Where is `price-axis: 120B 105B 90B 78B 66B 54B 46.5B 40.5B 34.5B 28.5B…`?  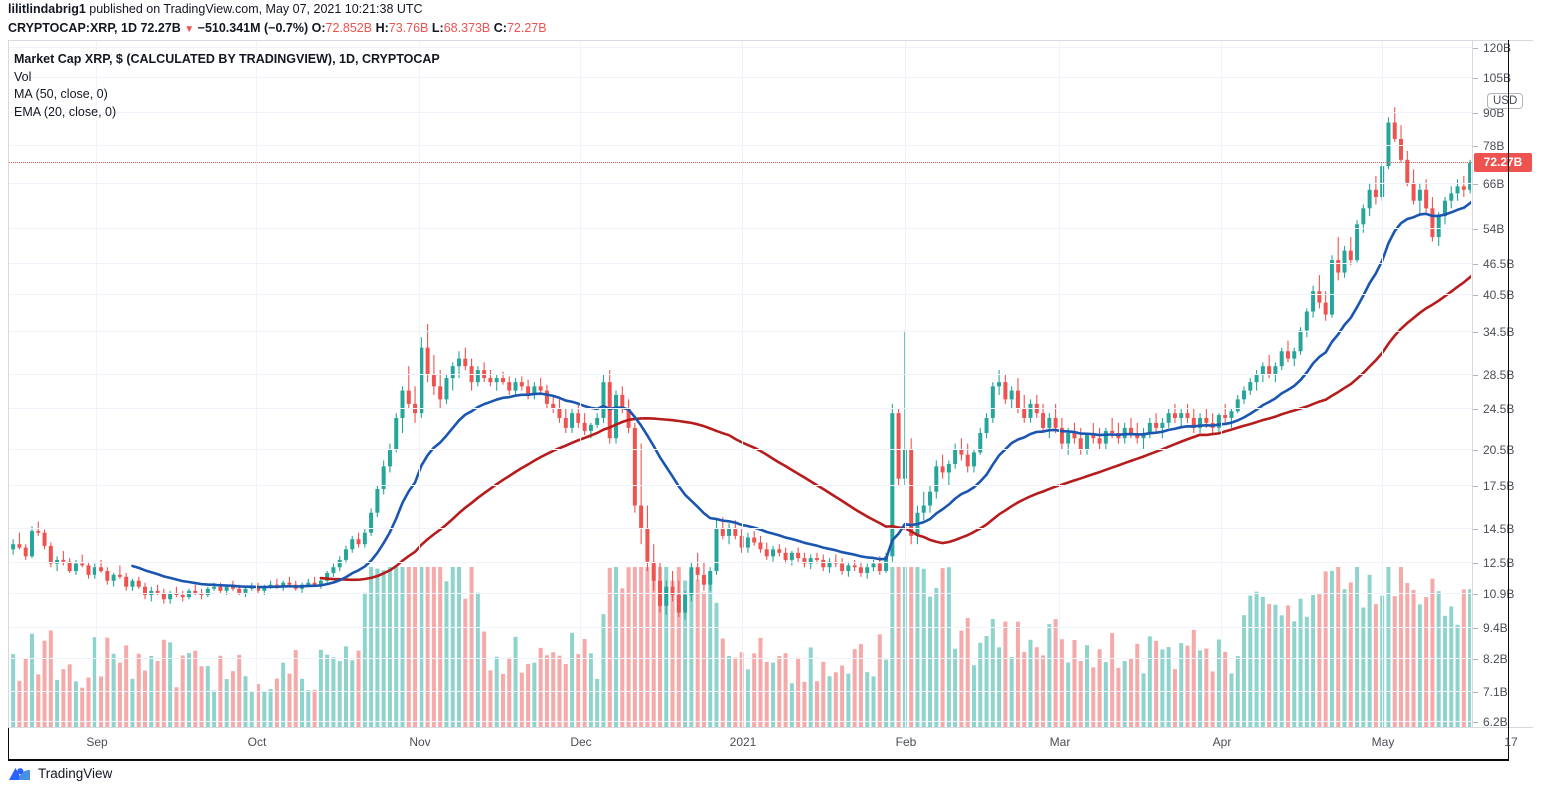 price-axis: 120B 105B 90B 78B 66B 54B 46.5B 40.5B 34.5B 28.5B… is located at coordinates (1502, 384).